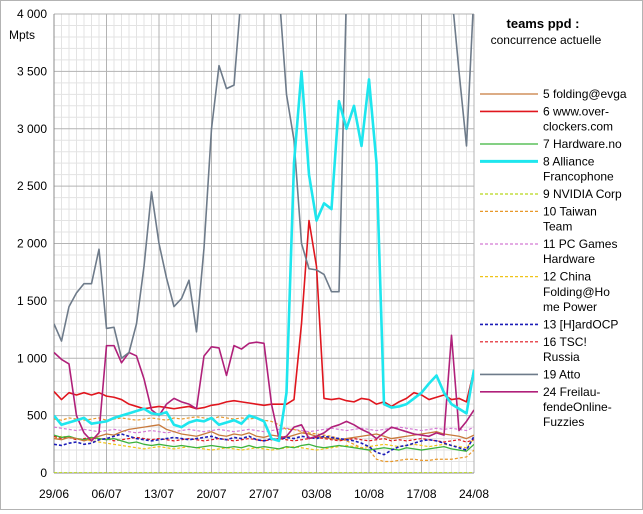 The image size is (643, 514). Describe the element at coordinates (580, 251) in the screenshot. I see `legend-entry: 11 PC Games Hardware` at that location.